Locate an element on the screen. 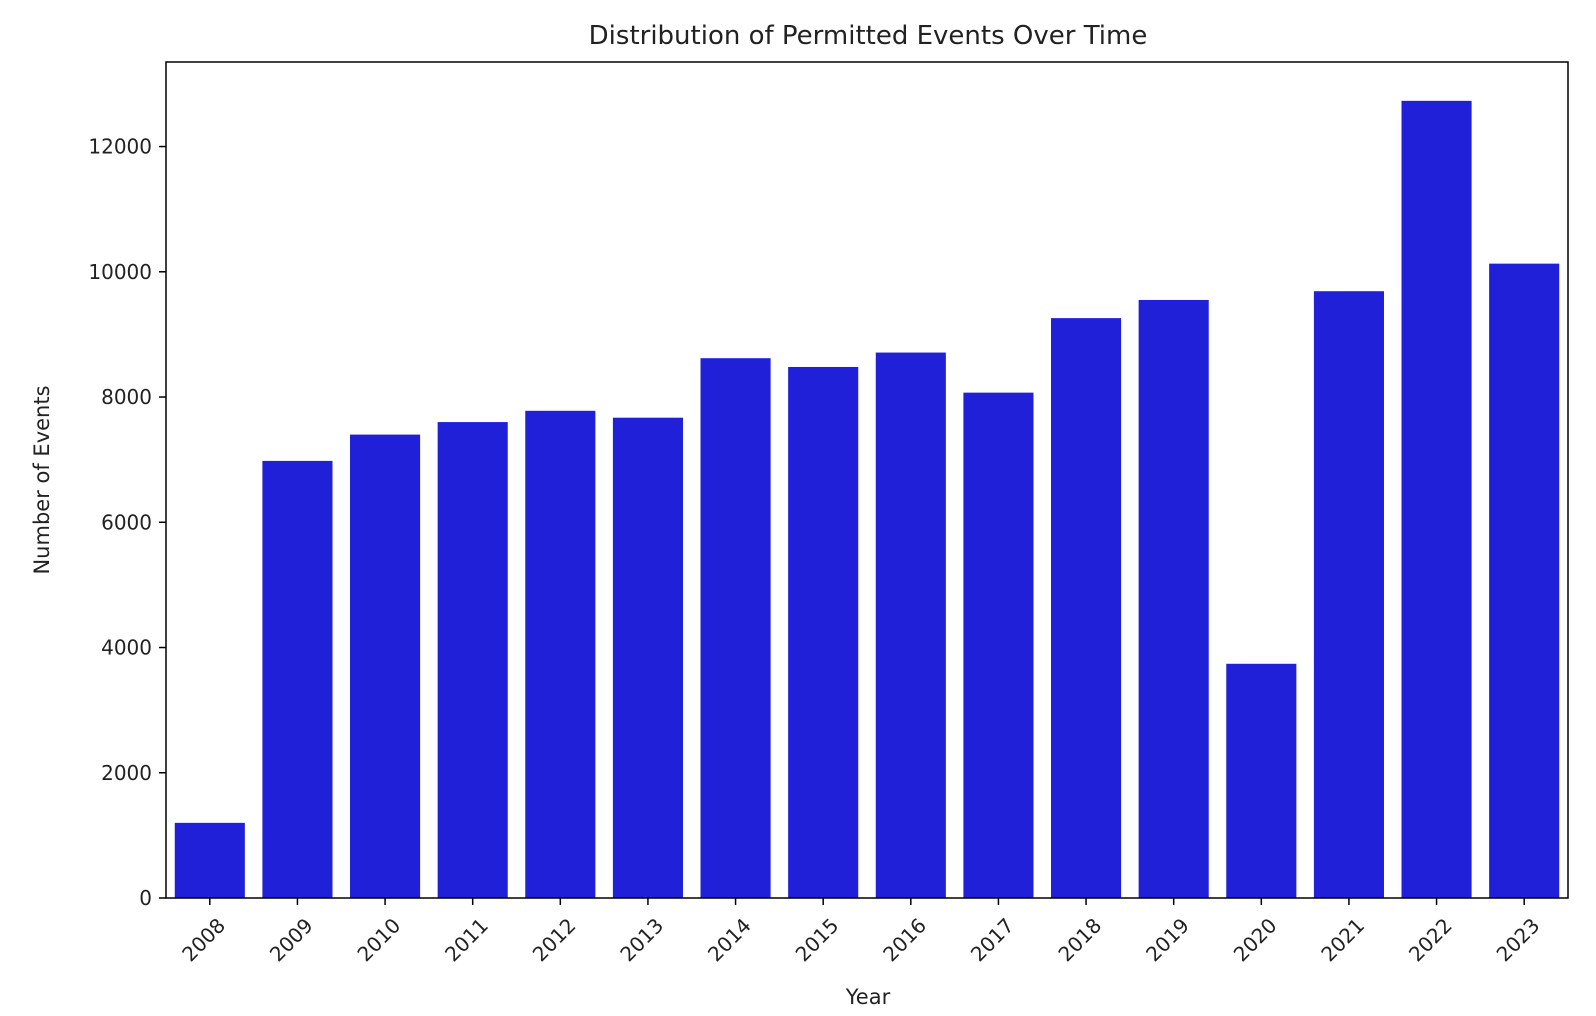 This screenshot has width=1596, height=1016. y-tick-label: 0 is located at coordinates (145, 898).